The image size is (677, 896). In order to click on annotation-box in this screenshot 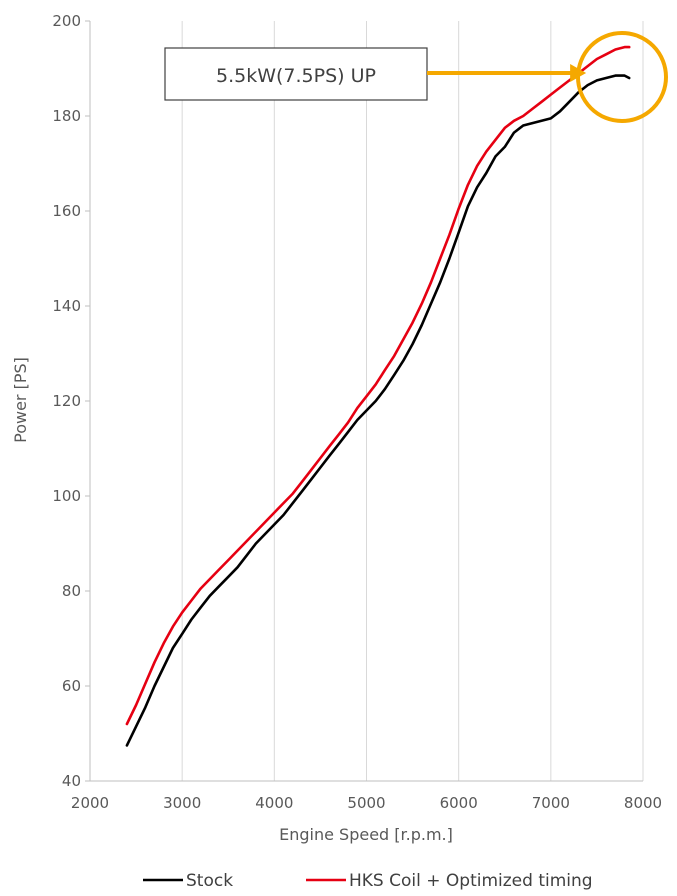, I will do `click(296, 74)`.